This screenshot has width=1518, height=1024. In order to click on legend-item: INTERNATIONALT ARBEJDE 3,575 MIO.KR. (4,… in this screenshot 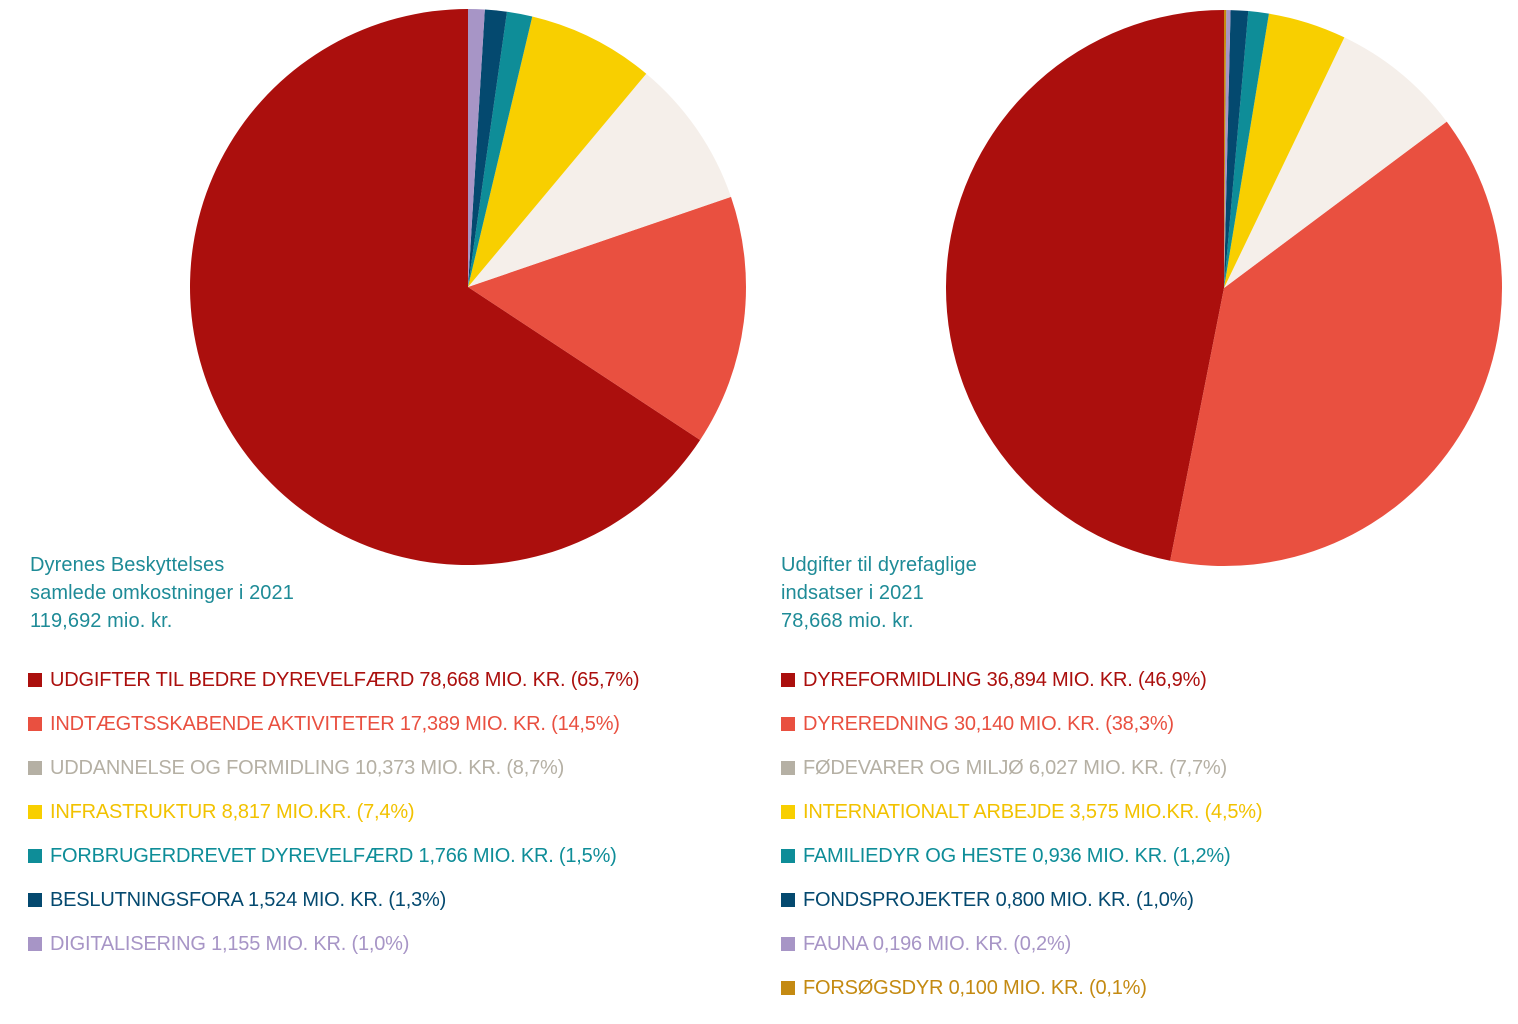, I will do `click(1022, 812)`.